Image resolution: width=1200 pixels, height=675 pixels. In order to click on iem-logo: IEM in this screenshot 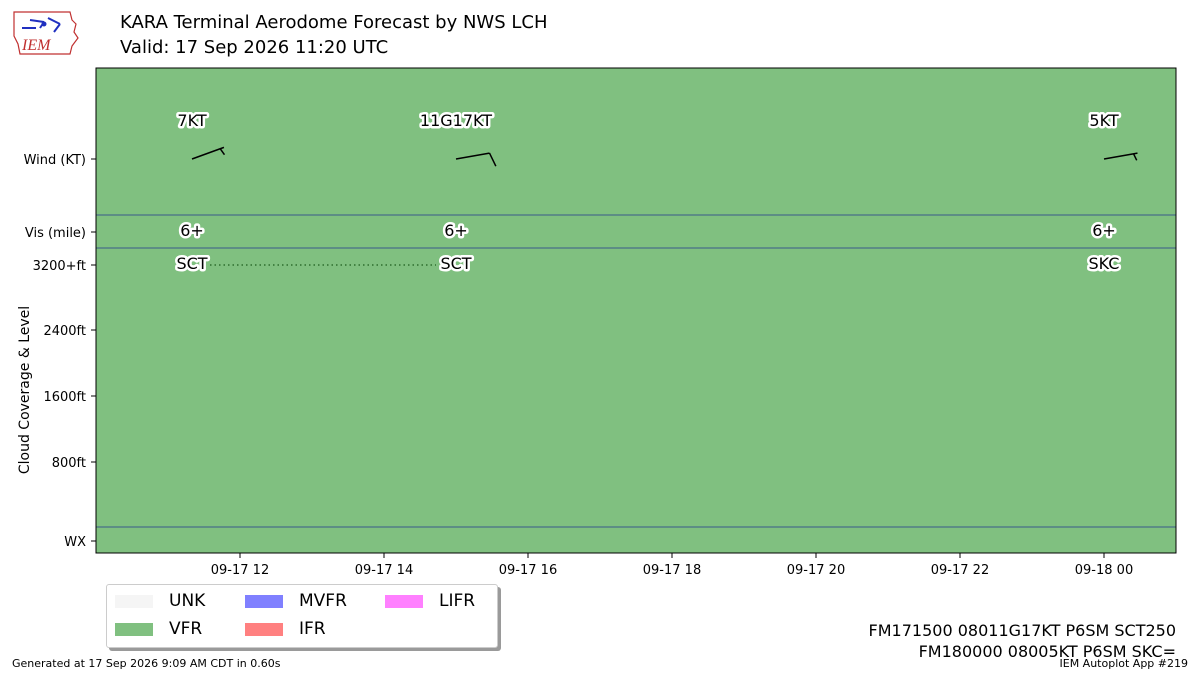, I will do `click(46, 33)`.